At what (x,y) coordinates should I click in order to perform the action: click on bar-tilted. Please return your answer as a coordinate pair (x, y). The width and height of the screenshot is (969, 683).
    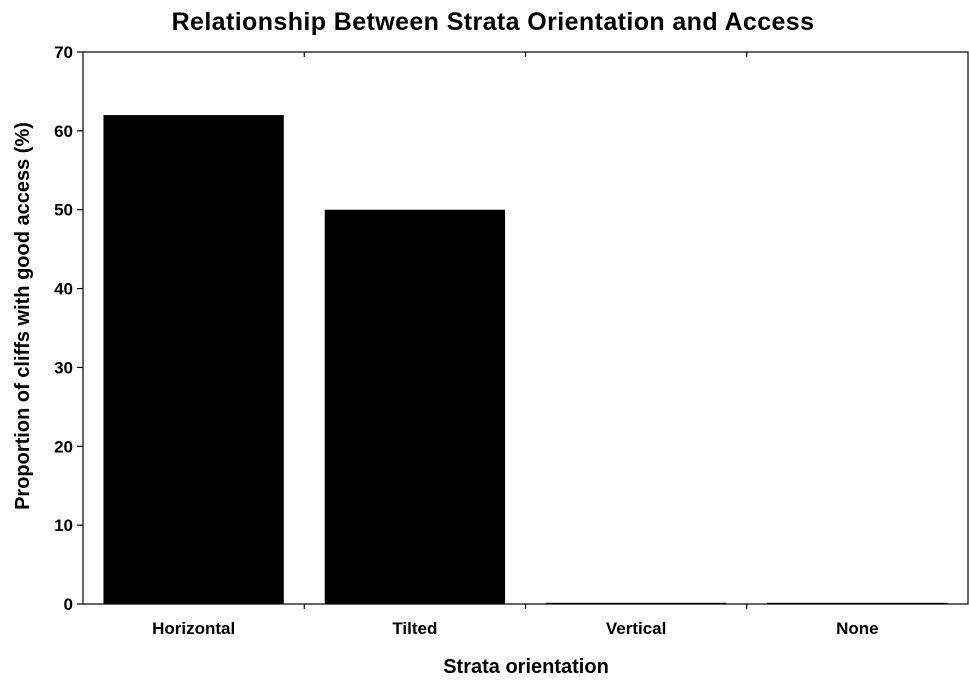
    Looking at the image, I should click on (415, 406).